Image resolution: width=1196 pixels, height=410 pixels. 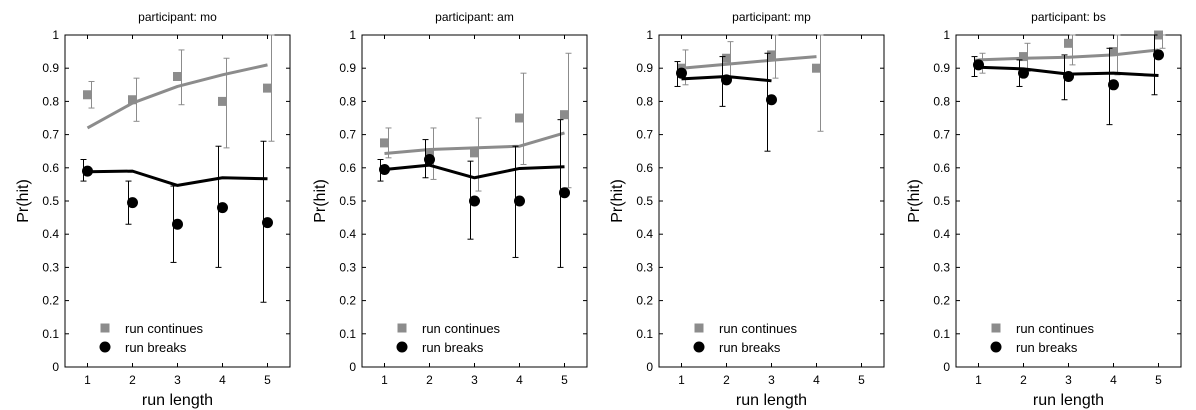 I want to click on panel-title: participant: mp, so click(x=771, y=17).